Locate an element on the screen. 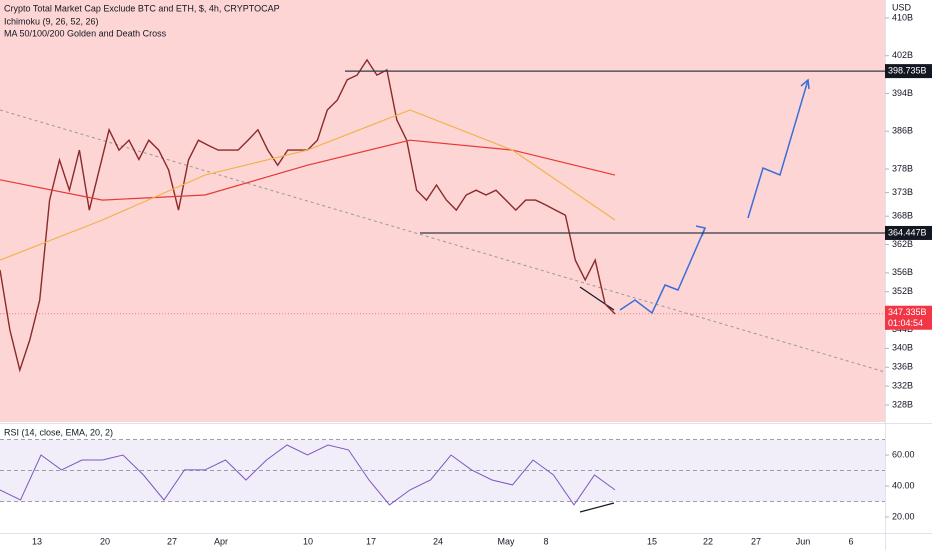  last-price-box is located at coordinates (908, 317).